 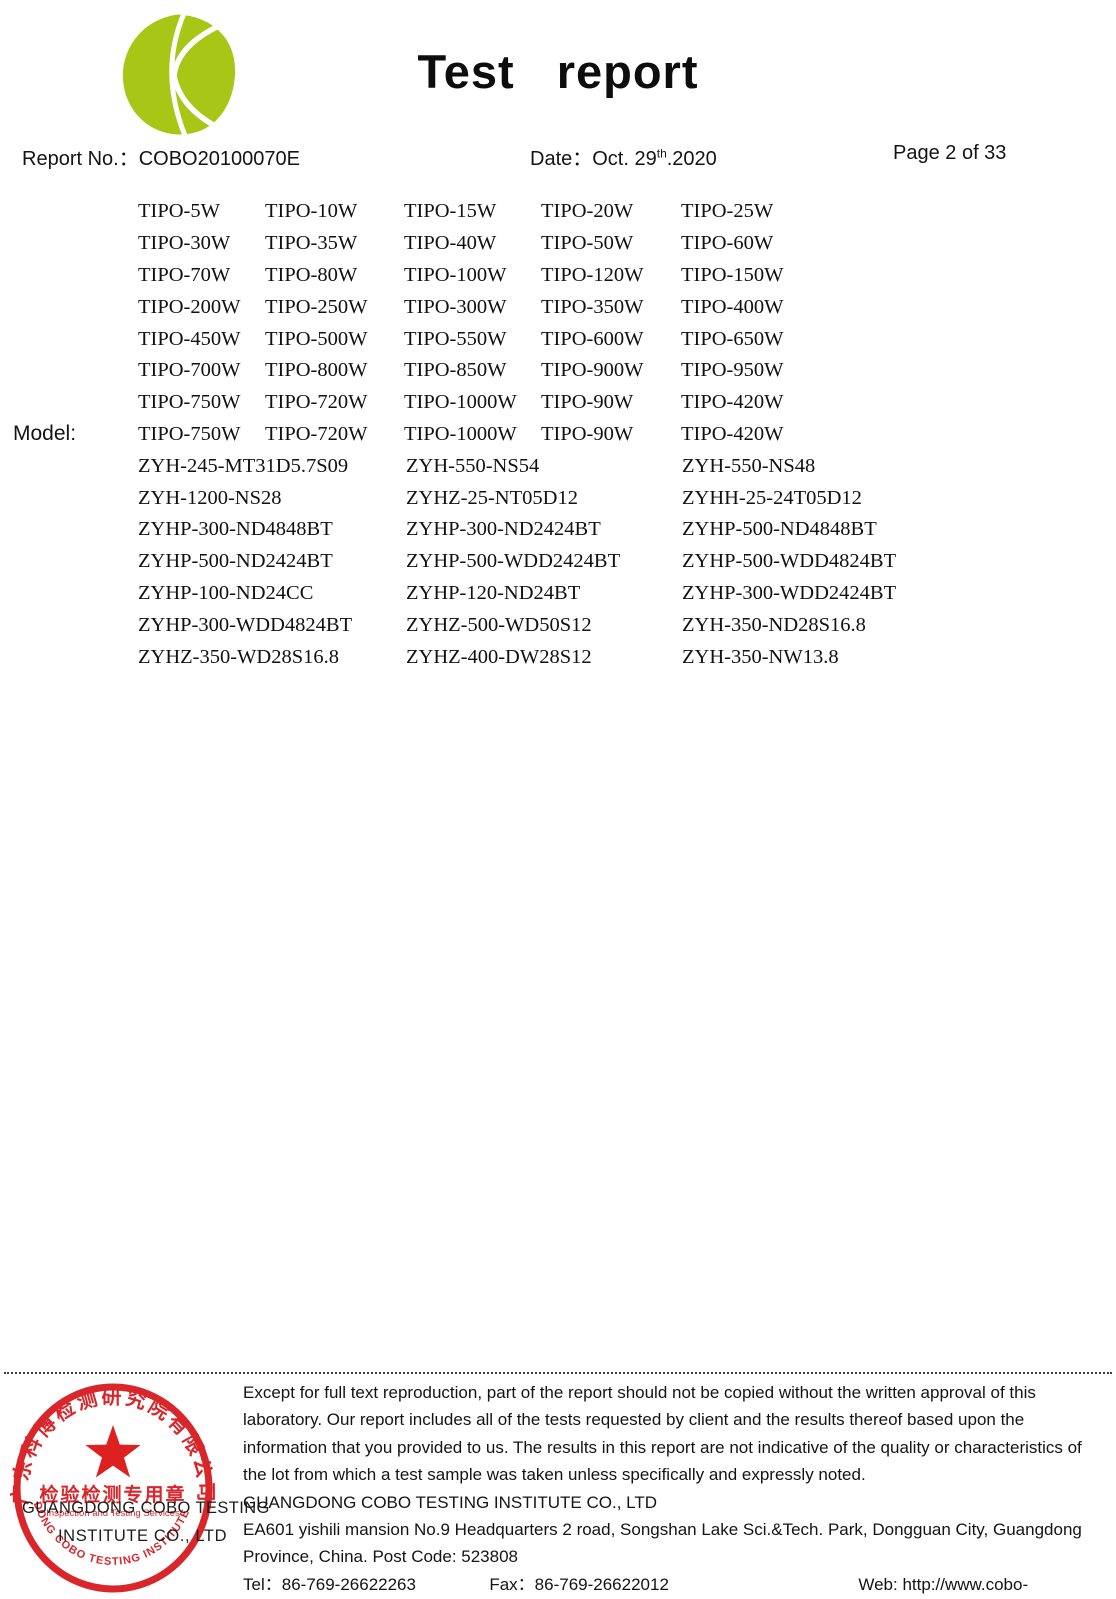 What do you see at coordinates (316, 306) in the screenshot?
I see `model-cell: TIPO-250W` at bounding box center [316, 306].